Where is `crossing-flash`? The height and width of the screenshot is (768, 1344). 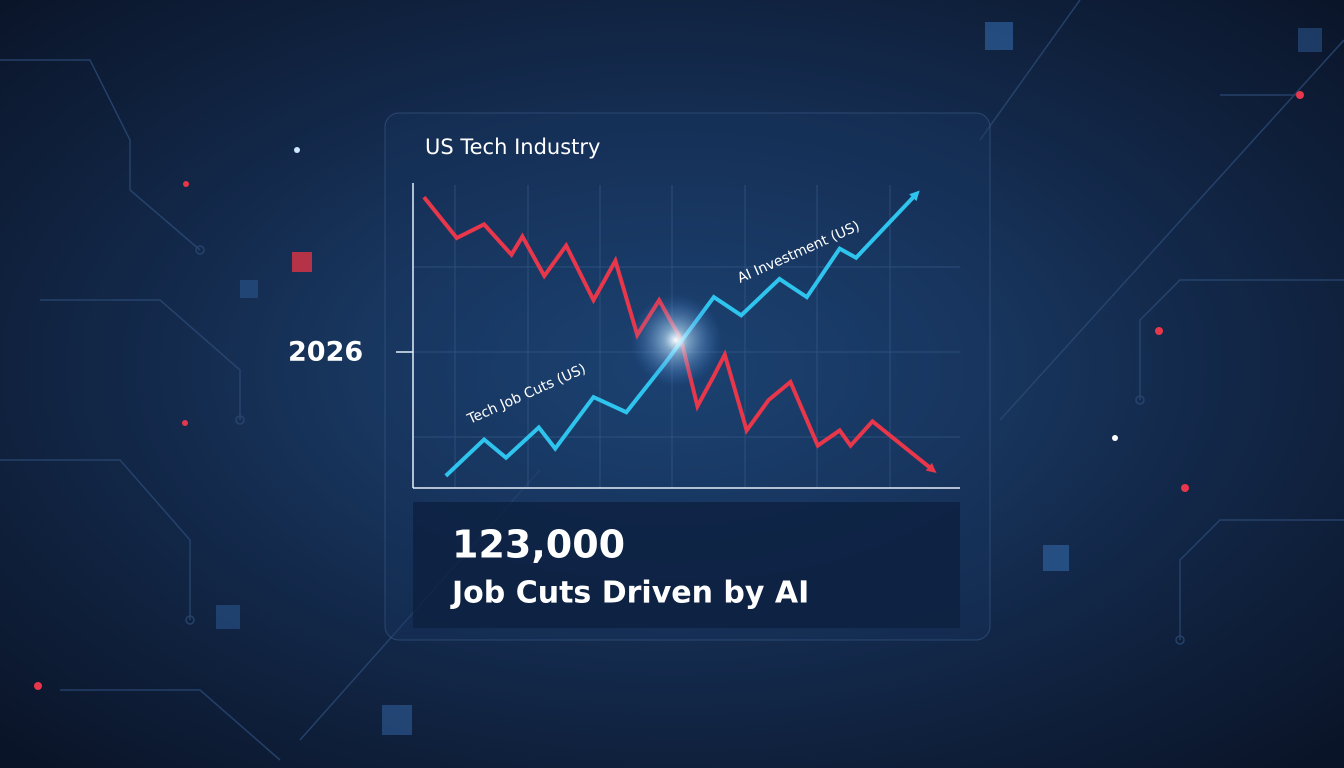
crossing-flash is located at coordinates (676, 340).